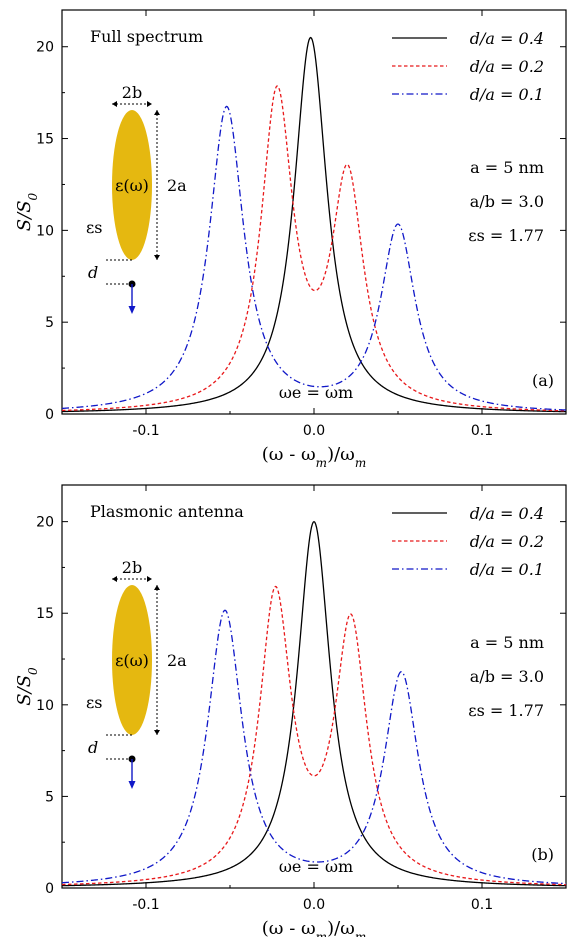  I want to click on panel-title: Plasmonic antenna, so click(167, 511).